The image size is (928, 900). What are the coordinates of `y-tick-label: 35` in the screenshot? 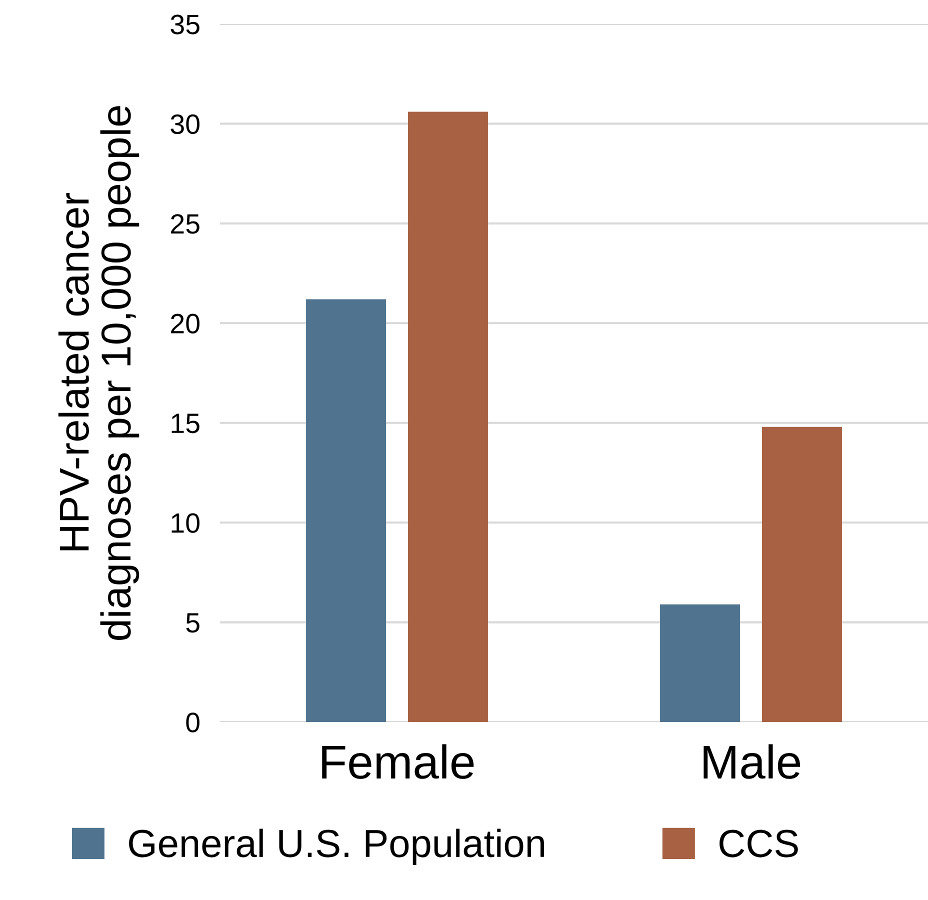 It's located at (185, 24).